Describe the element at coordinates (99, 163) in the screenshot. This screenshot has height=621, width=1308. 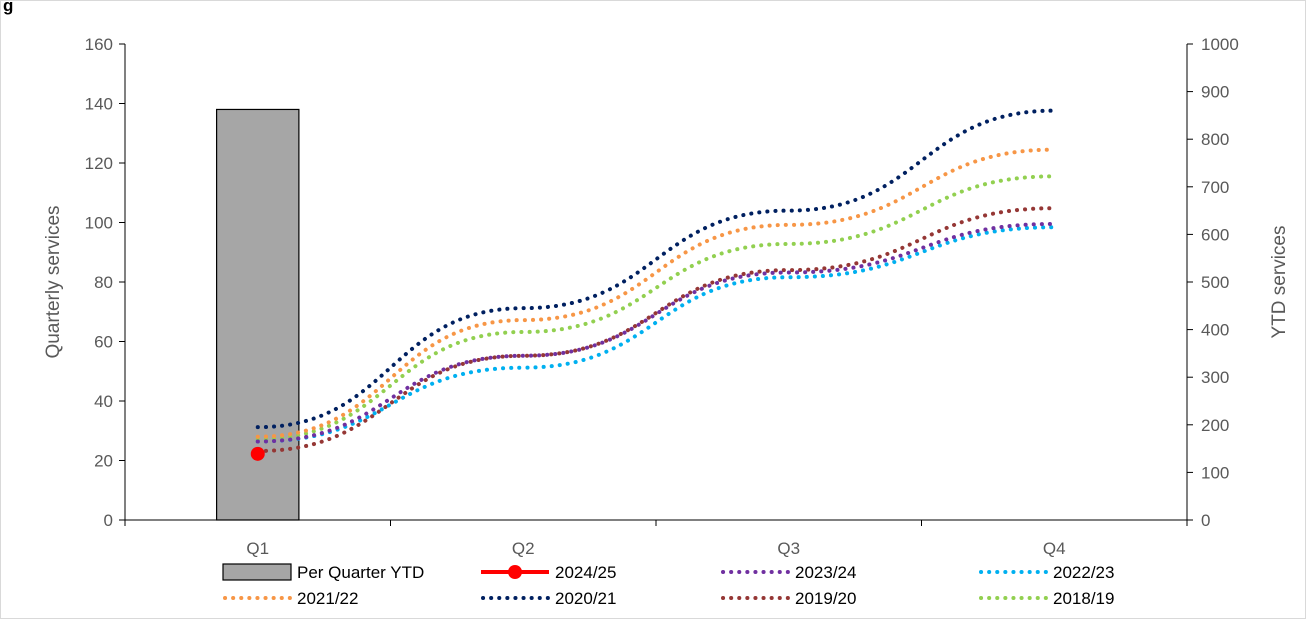
I see `y-tick-left-label-120: 120` at that location.